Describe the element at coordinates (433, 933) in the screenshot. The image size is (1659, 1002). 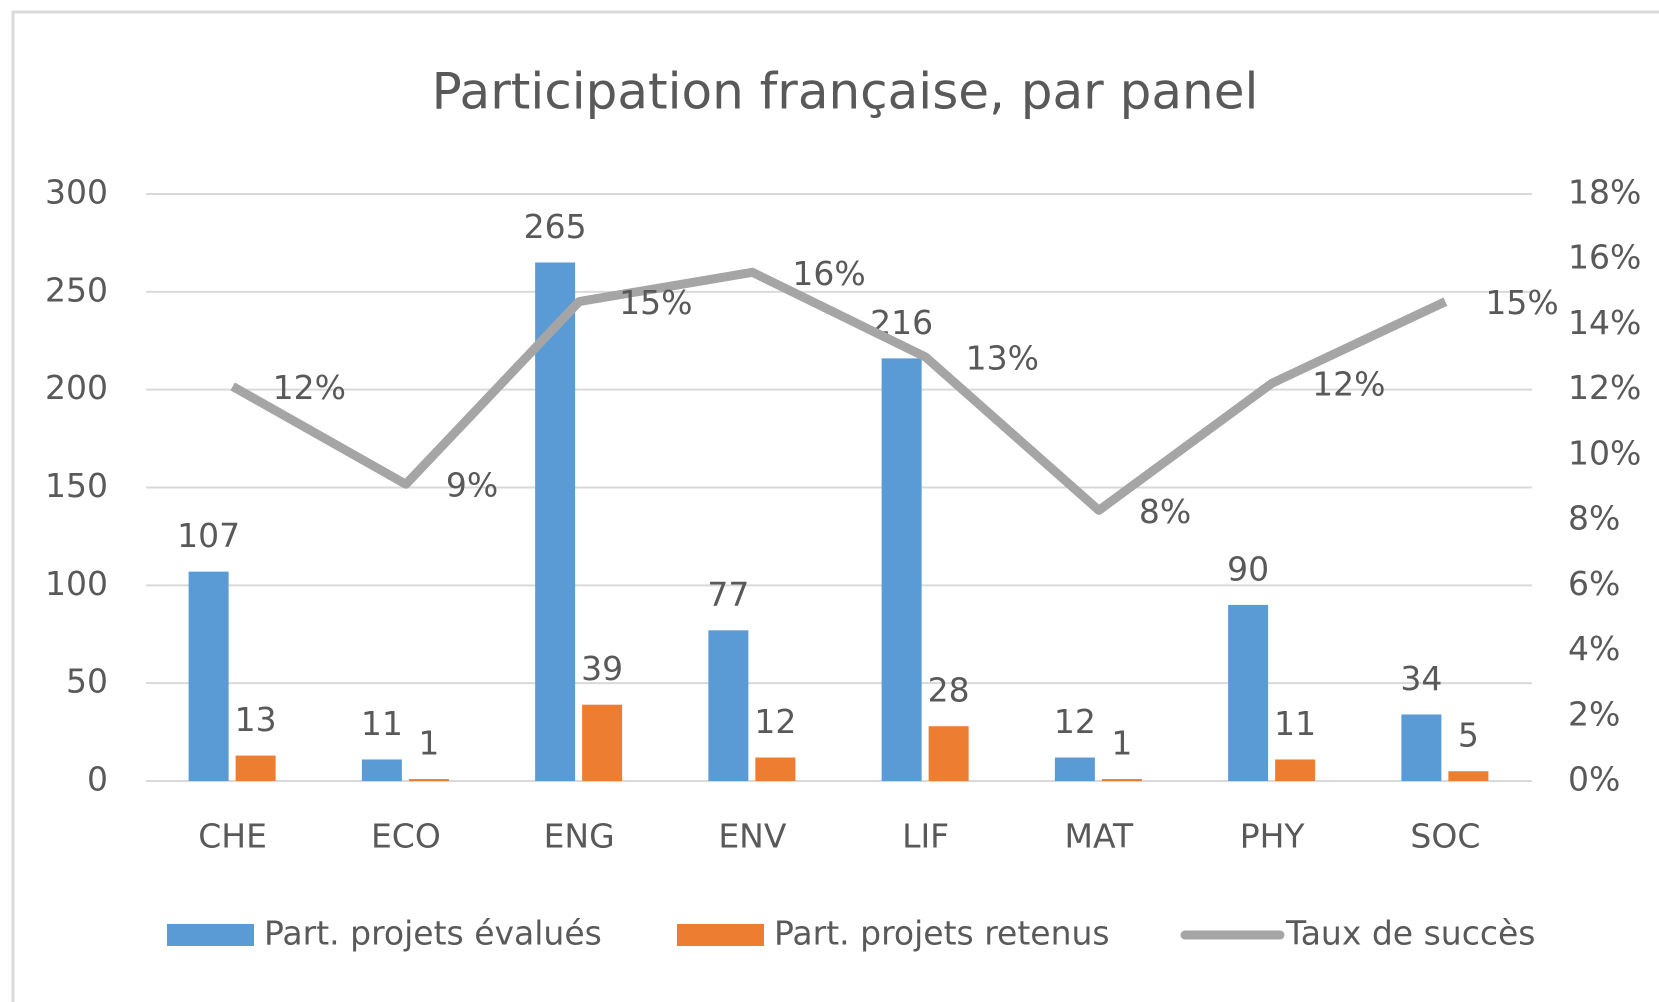
I see `legend-label: Part. projets évalués` at that location.